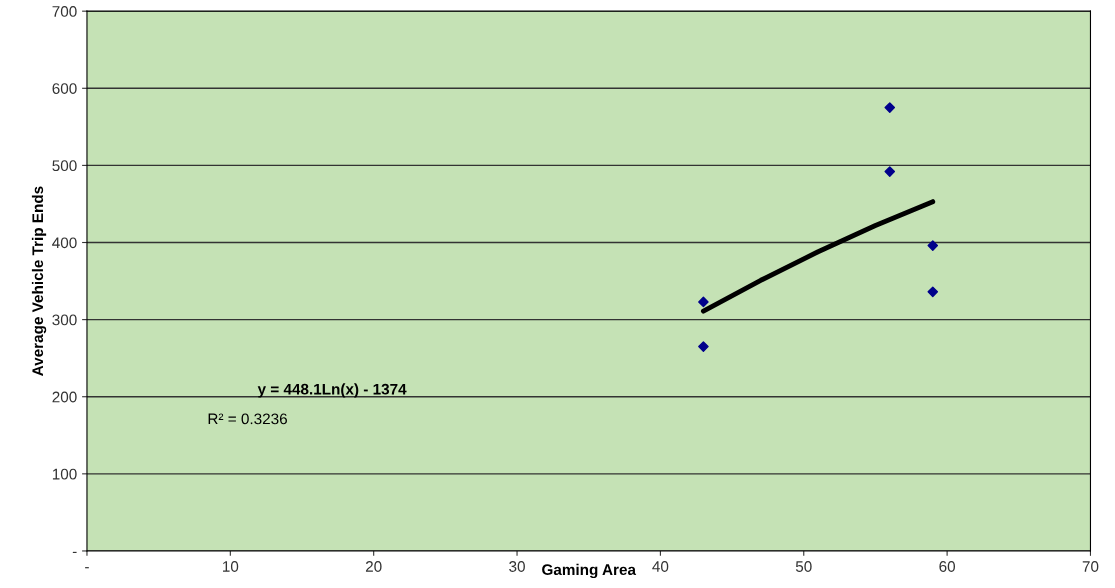  Describe the element at coordinates (660, 566) in the screenshot. I see `x-tick-label: 40` at that location.